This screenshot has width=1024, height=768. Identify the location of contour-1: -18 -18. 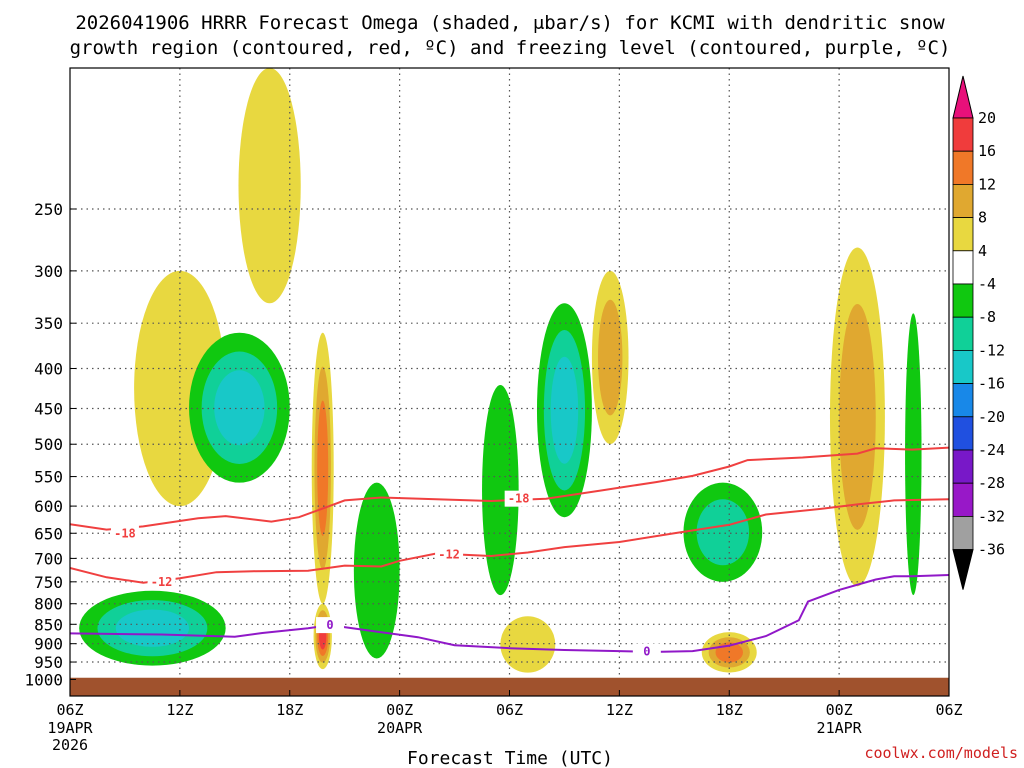
(509, 494).